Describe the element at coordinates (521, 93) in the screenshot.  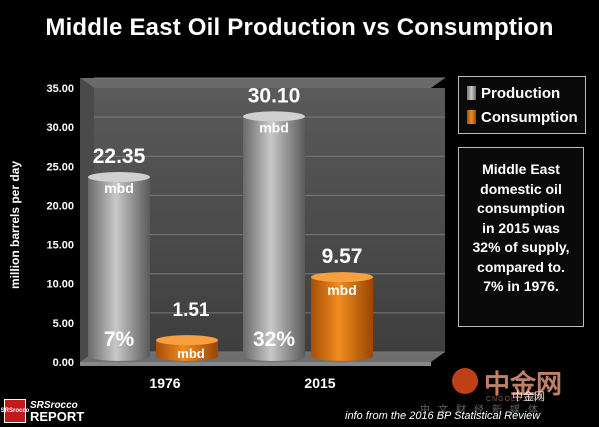
I see `legend-label-production: Production` at that location.